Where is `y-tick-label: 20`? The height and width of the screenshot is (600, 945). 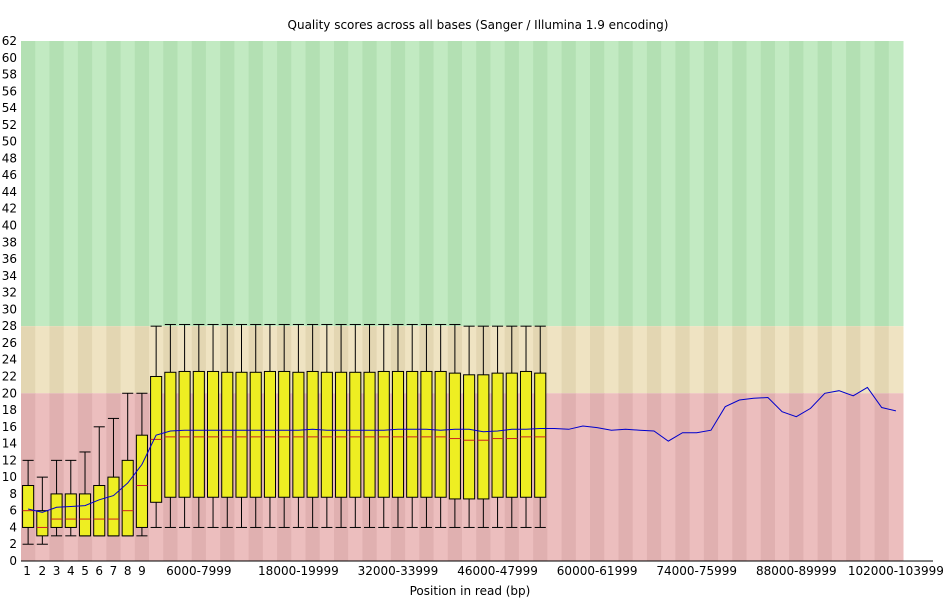 y-tick-label: 20 is located at coordinates (9, 393).